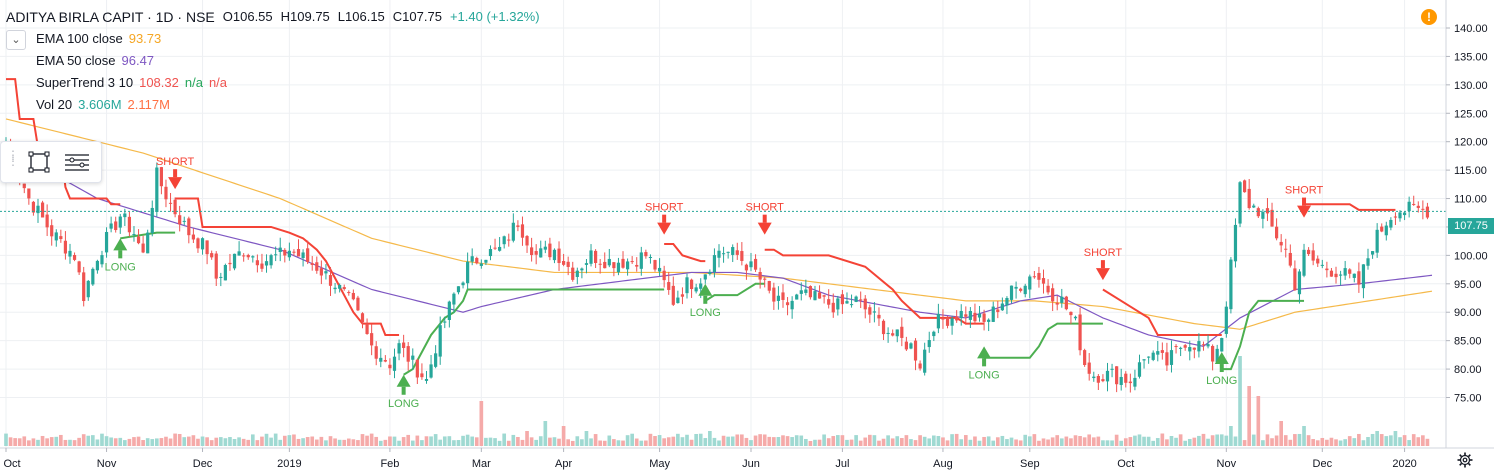  Describe the element at coordinates (110, 17) in the screenshot. I see `symbol-title: ADITYA BIRLA CAPIT · 1D · NSE` at that location.